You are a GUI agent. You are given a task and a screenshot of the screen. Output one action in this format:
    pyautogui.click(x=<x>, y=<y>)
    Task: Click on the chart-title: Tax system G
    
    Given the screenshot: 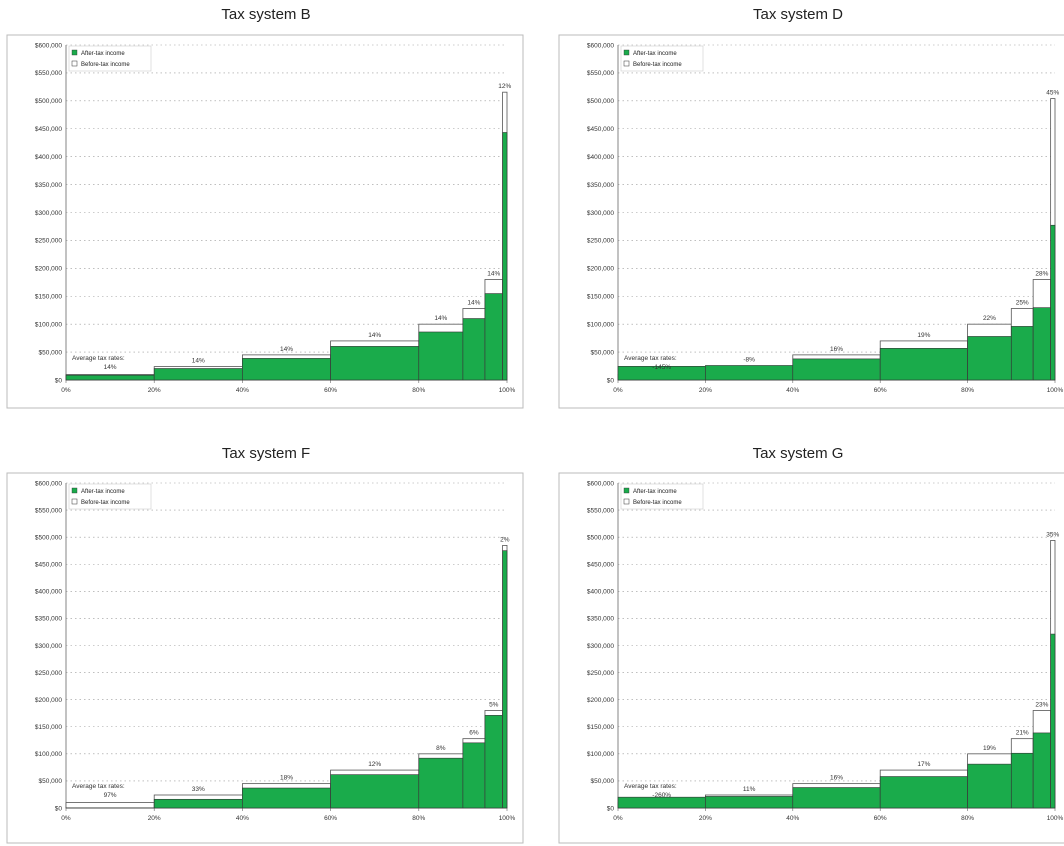 What is the action you would take?
    pyautogui.click(x=798, y=453)
    